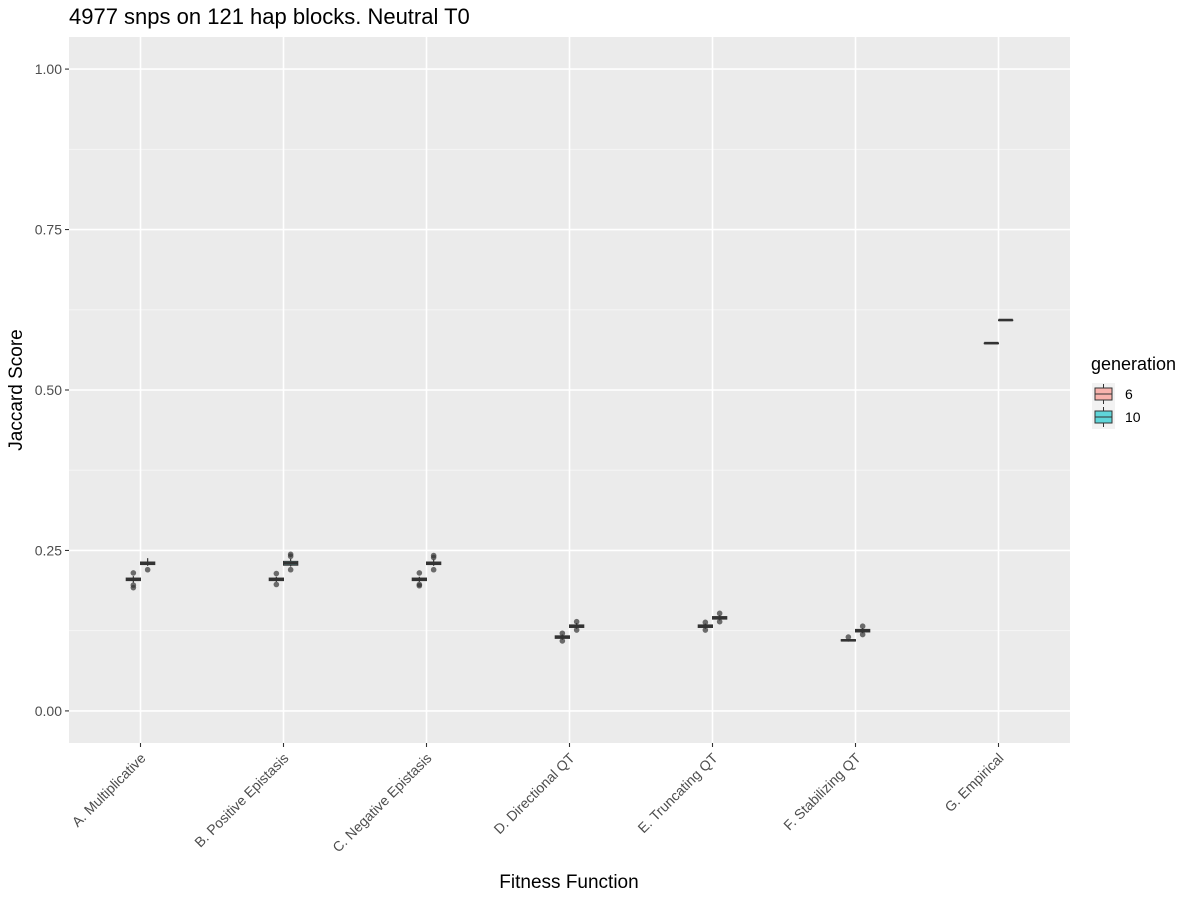 This screenshot has width=1200, height=900. I want to click on legend: generation 6 10, so click(1133, 391).